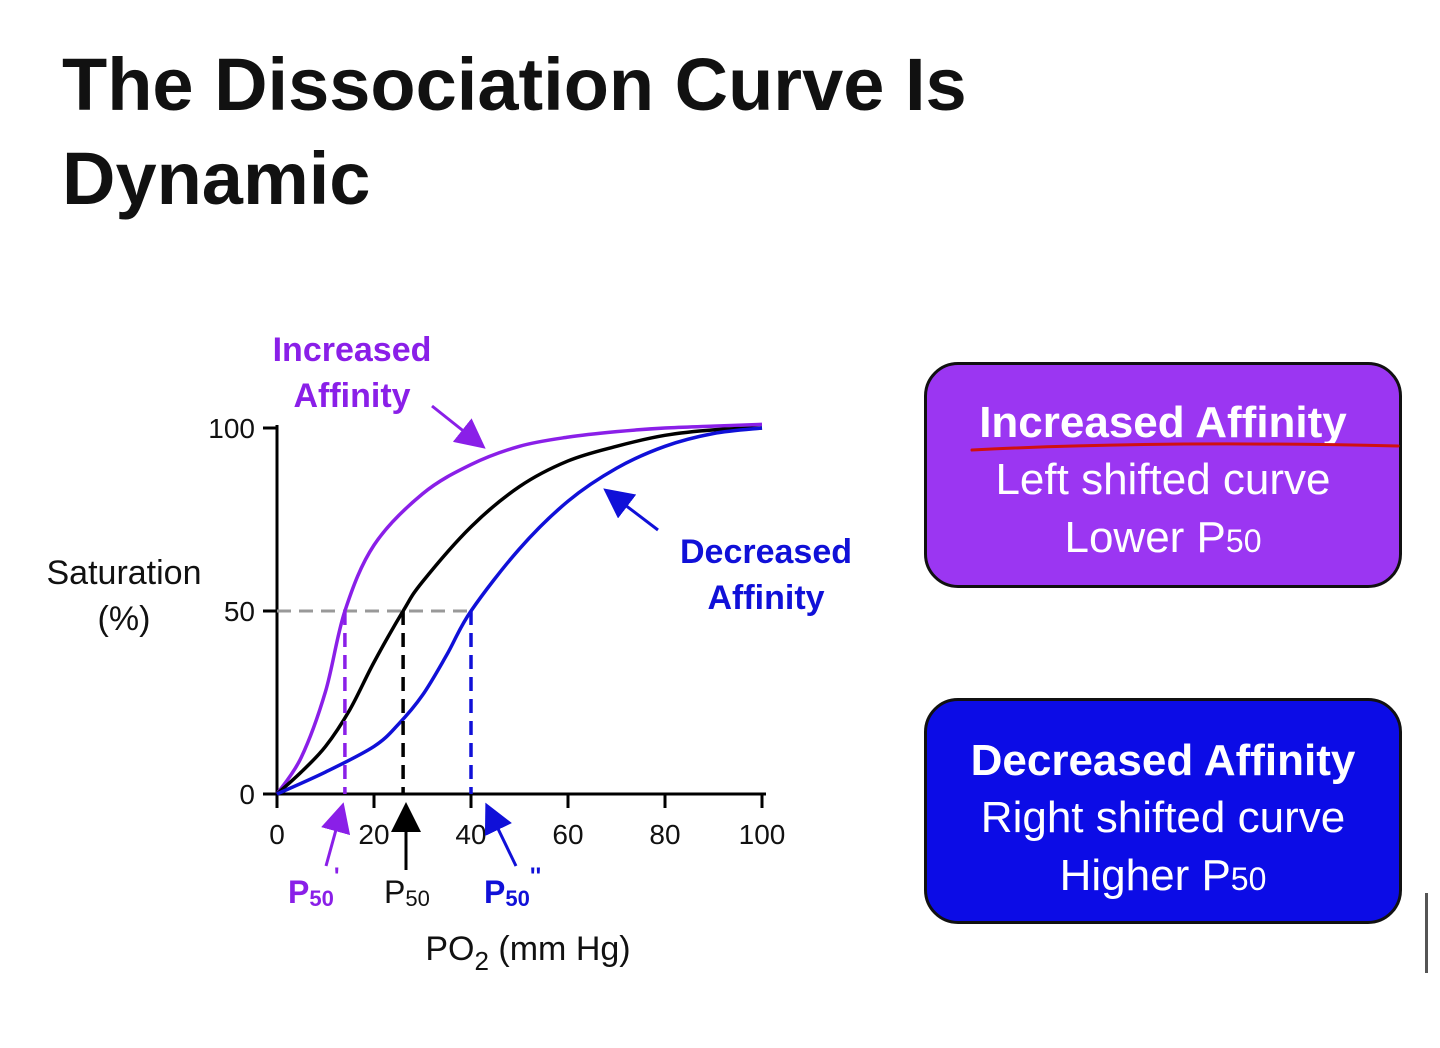 The width and height of the screenshot is (1440, 1048). What do you see at coordinates (1163, 422) in the screenshot?
I see `increased-affinity-box-heading: Increased Affinity` at bounding box center [1163, 422].